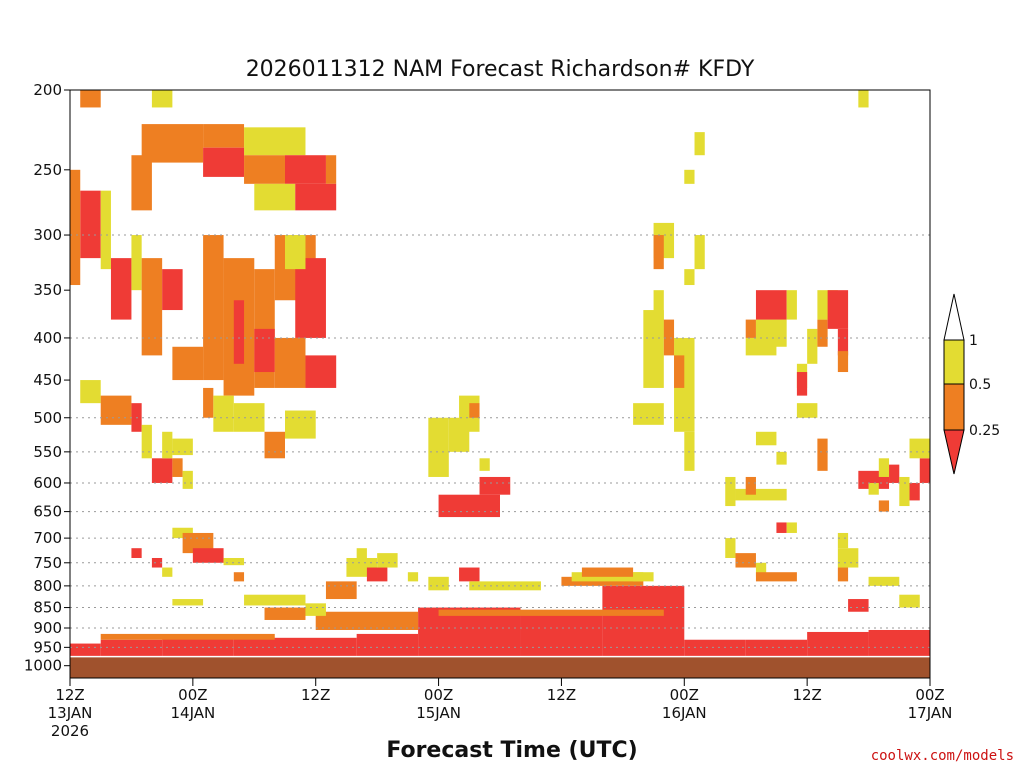  Describe the element at coordinates (942, 756) in the screenshot. I see `credit-text: coolwx.com/models` at that location.